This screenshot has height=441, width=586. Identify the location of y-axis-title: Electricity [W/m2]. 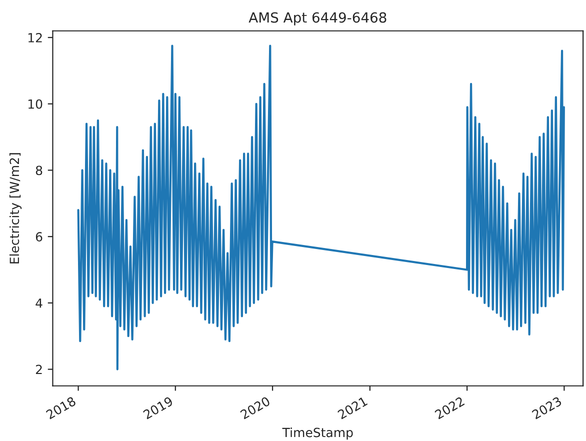
(15, 208).